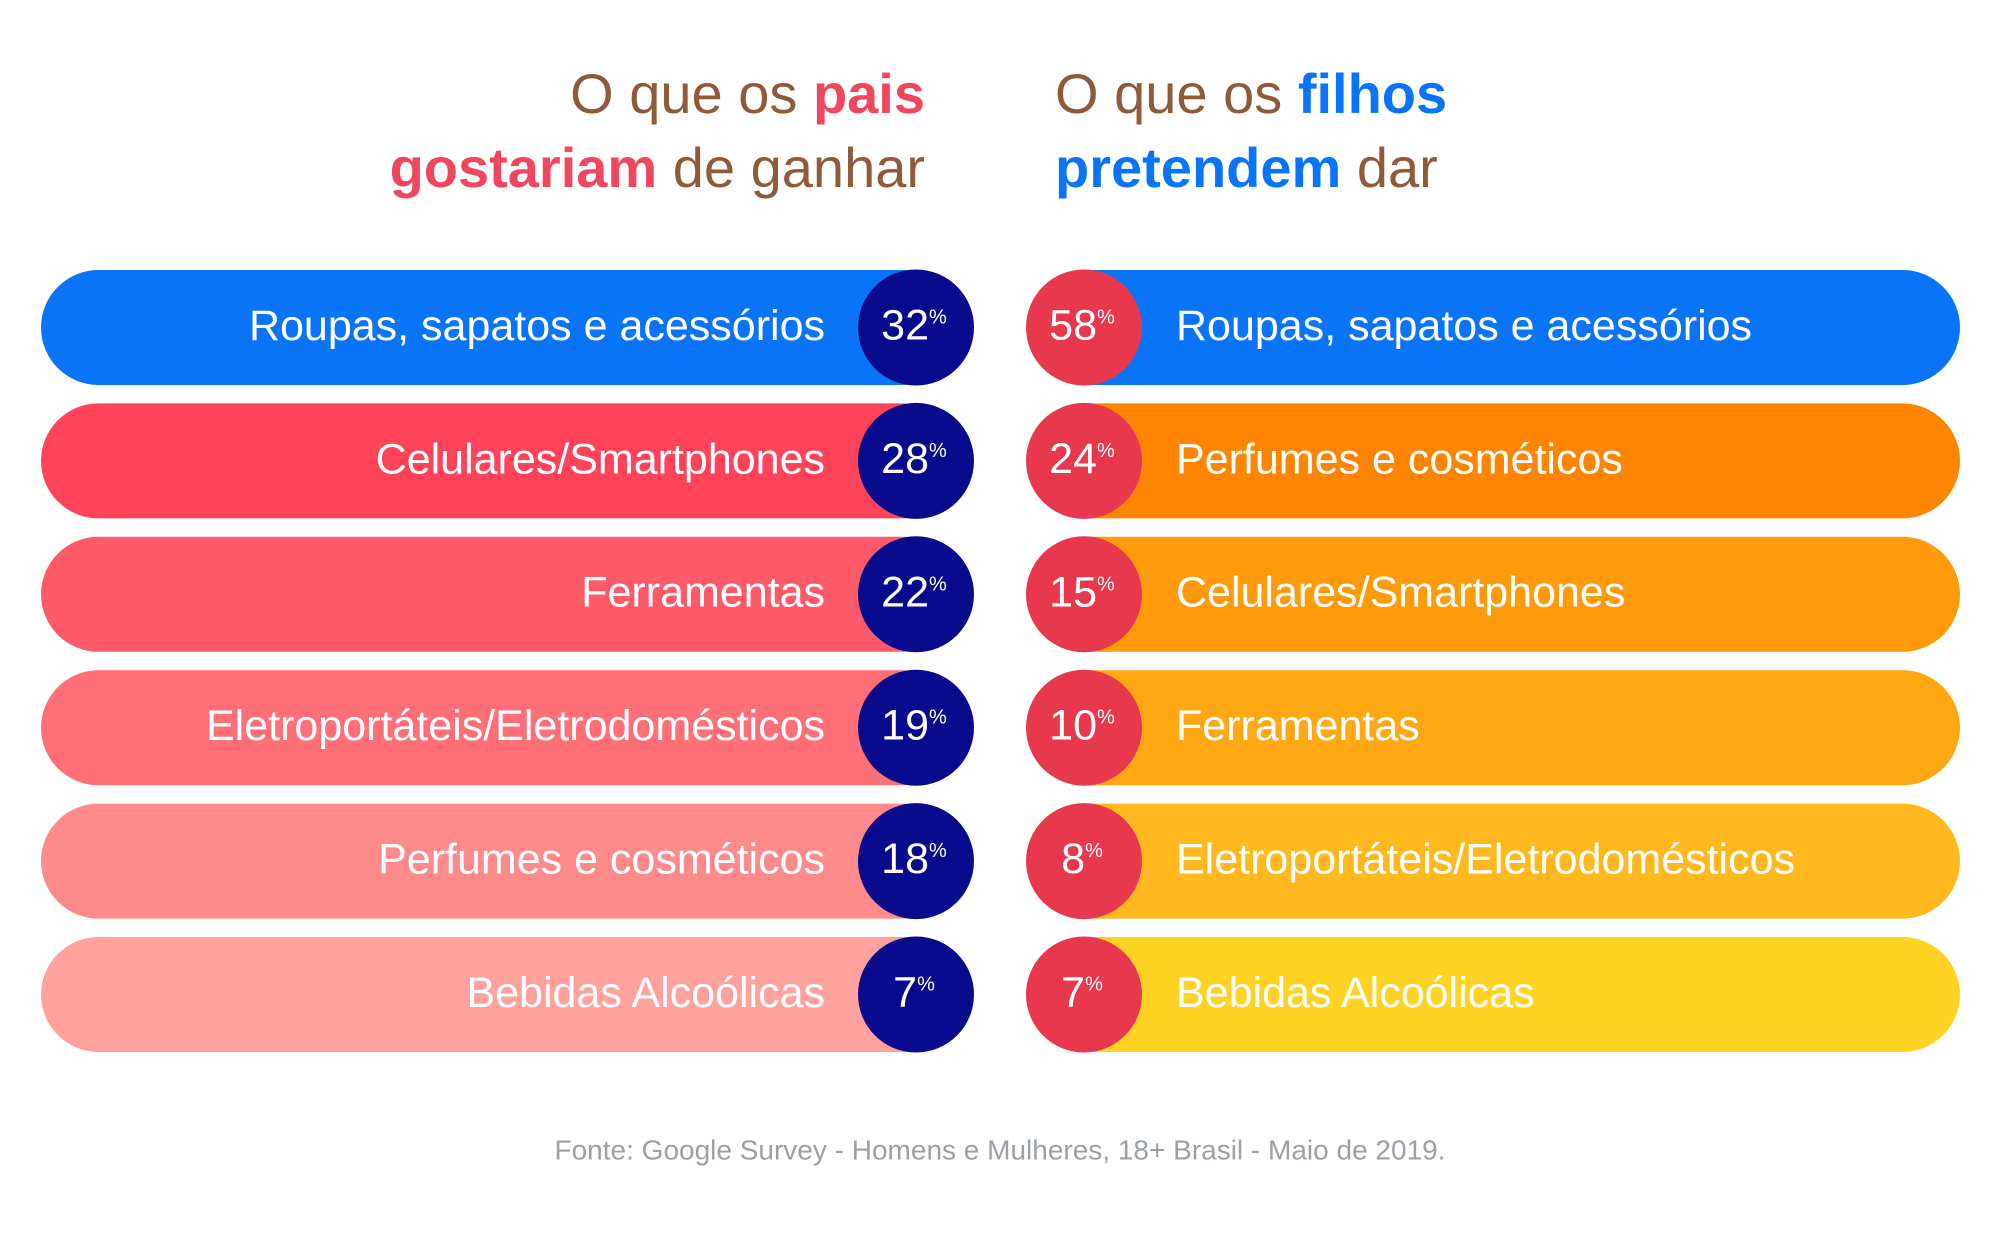 The height and width of the screenshot is (1248, 2000). I want to click on value-label: 18%, so click(914, 859).